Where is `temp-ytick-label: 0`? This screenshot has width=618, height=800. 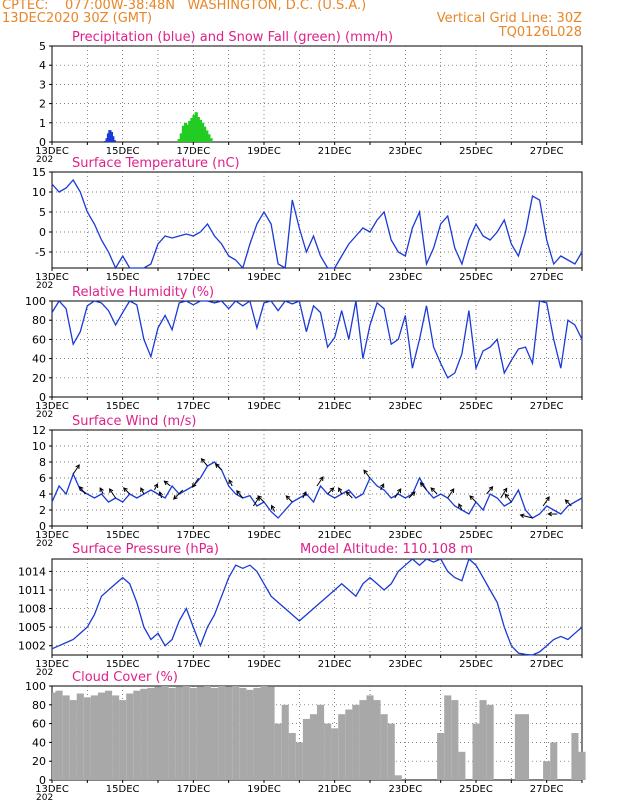
temp-ytick-label: 0 is located at coordinates (42, 232).